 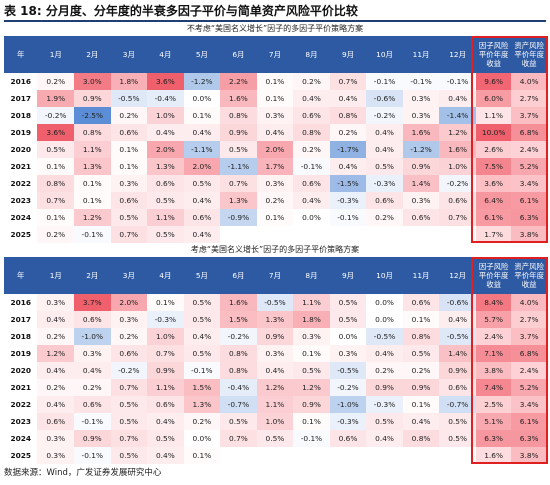 I want to click on factor-annual-cell: 6.4%, so click(x=493, y=200).